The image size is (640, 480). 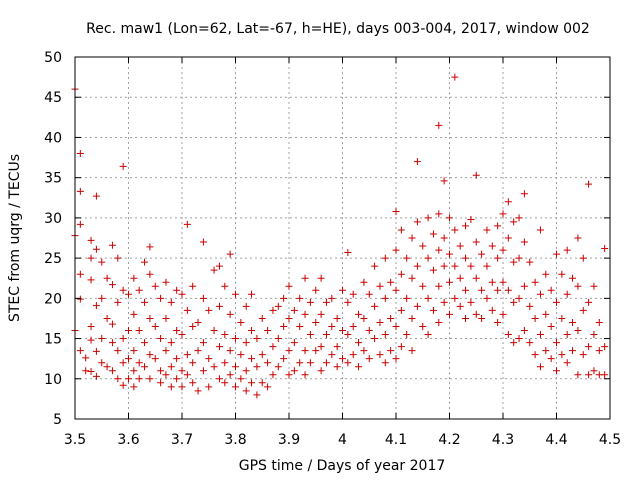 What do you see at coordinates (449, 440) in the screenshot?
I see `x-tick-label: 4.2` at bounding box center [449, 440].